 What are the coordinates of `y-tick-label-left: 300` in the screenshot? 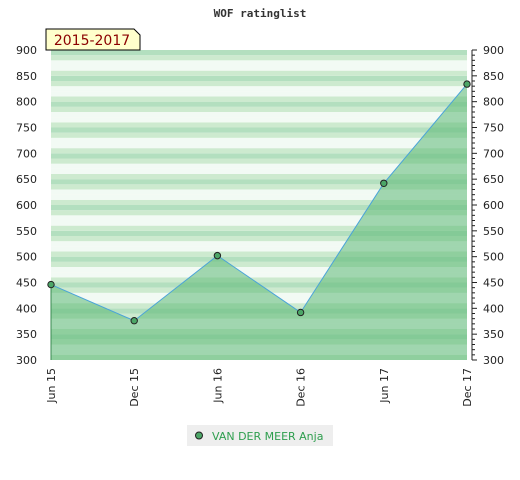 It's located at (26, 360).